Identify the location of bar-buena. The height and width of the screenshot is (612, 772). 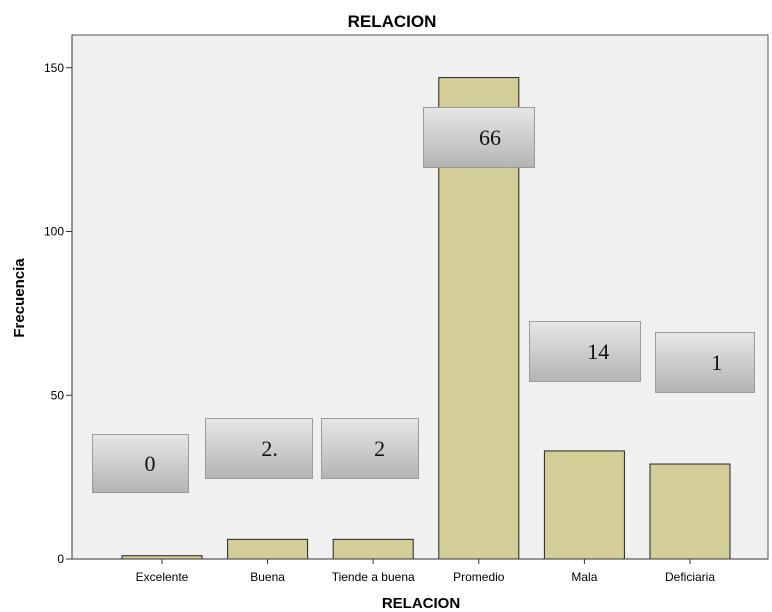
(268, 549).